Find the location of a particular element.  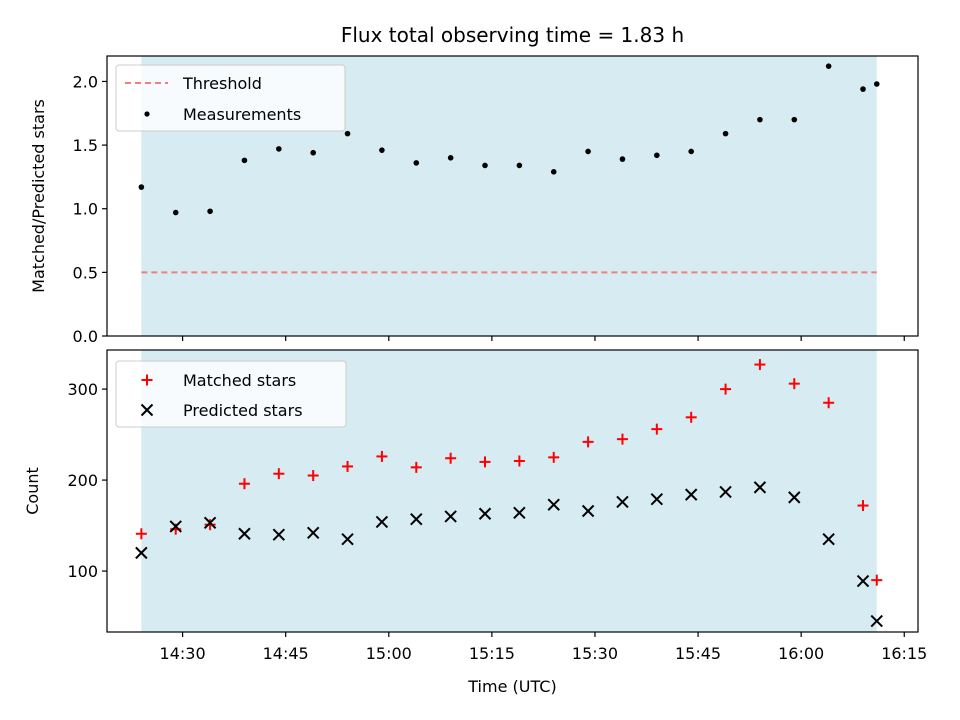

x-tick-label: 15:30 is located at coordinates (595, 653).